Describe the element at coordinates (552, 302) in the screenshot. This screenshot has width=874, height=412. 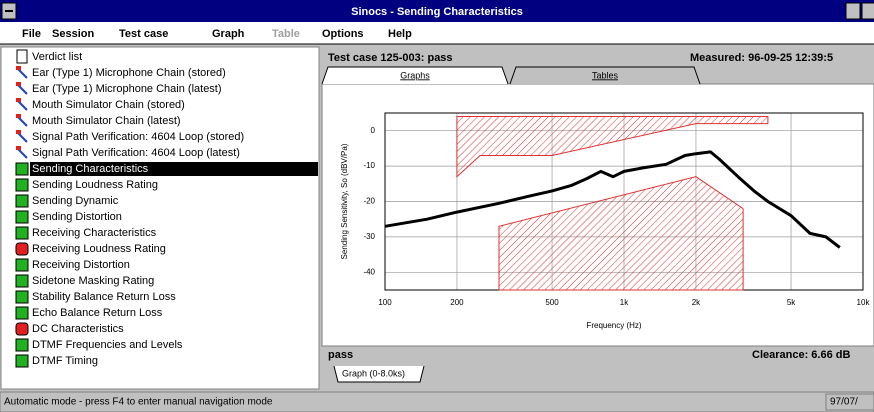
I see `x-tick-label: 500` at that location.